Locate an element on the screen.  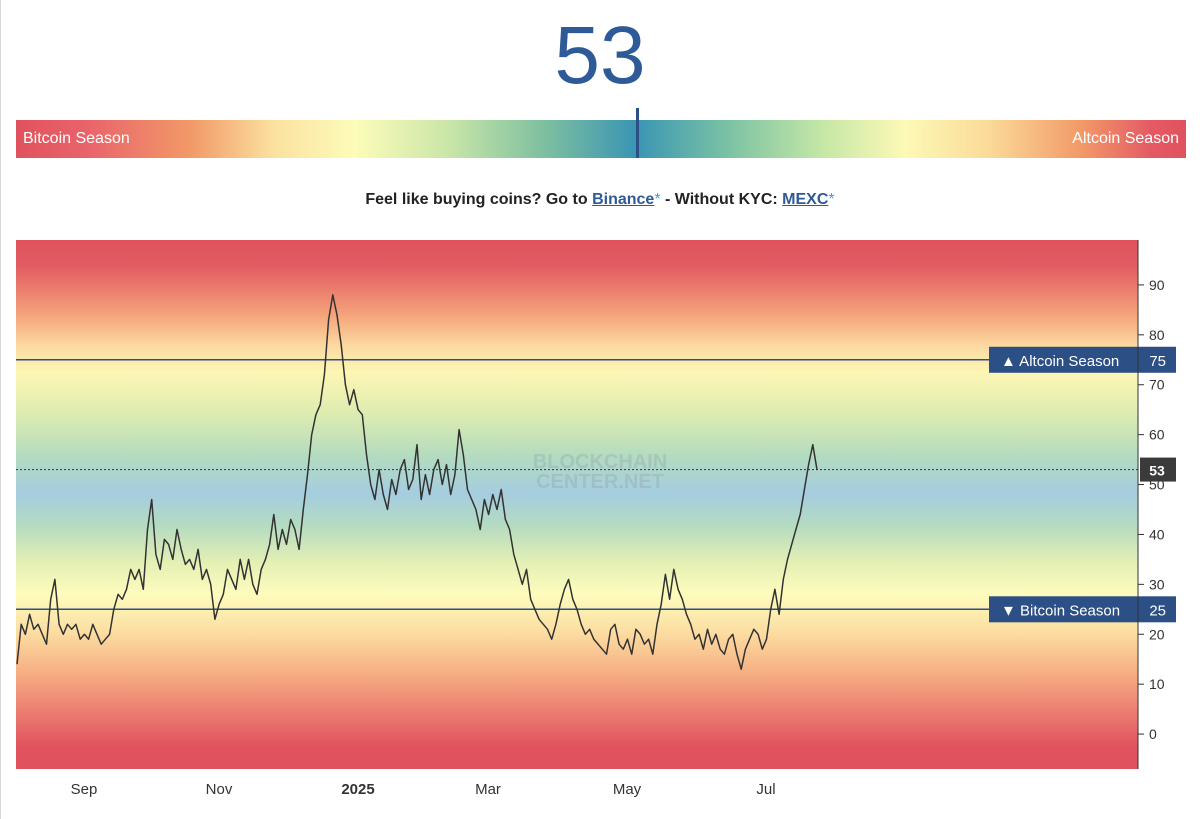
y-tick-label: 90 is located at coordinates (1157, 285).